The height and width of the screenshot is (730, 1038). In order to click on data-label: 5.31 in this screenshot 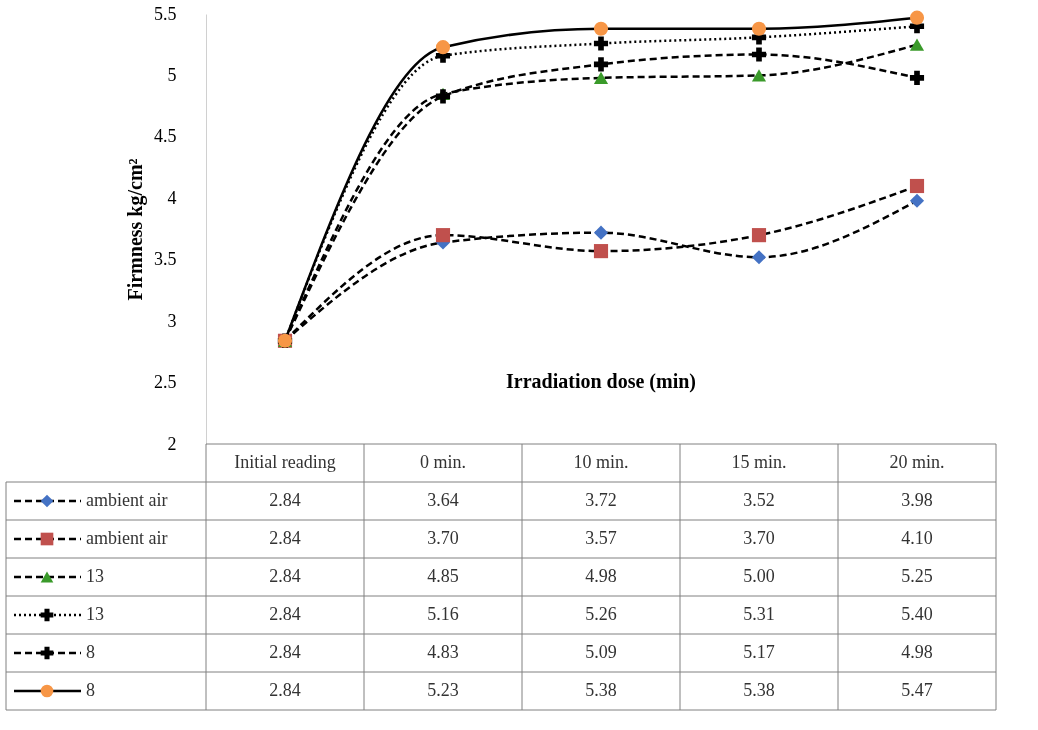, I will do `click(759, 614)`.